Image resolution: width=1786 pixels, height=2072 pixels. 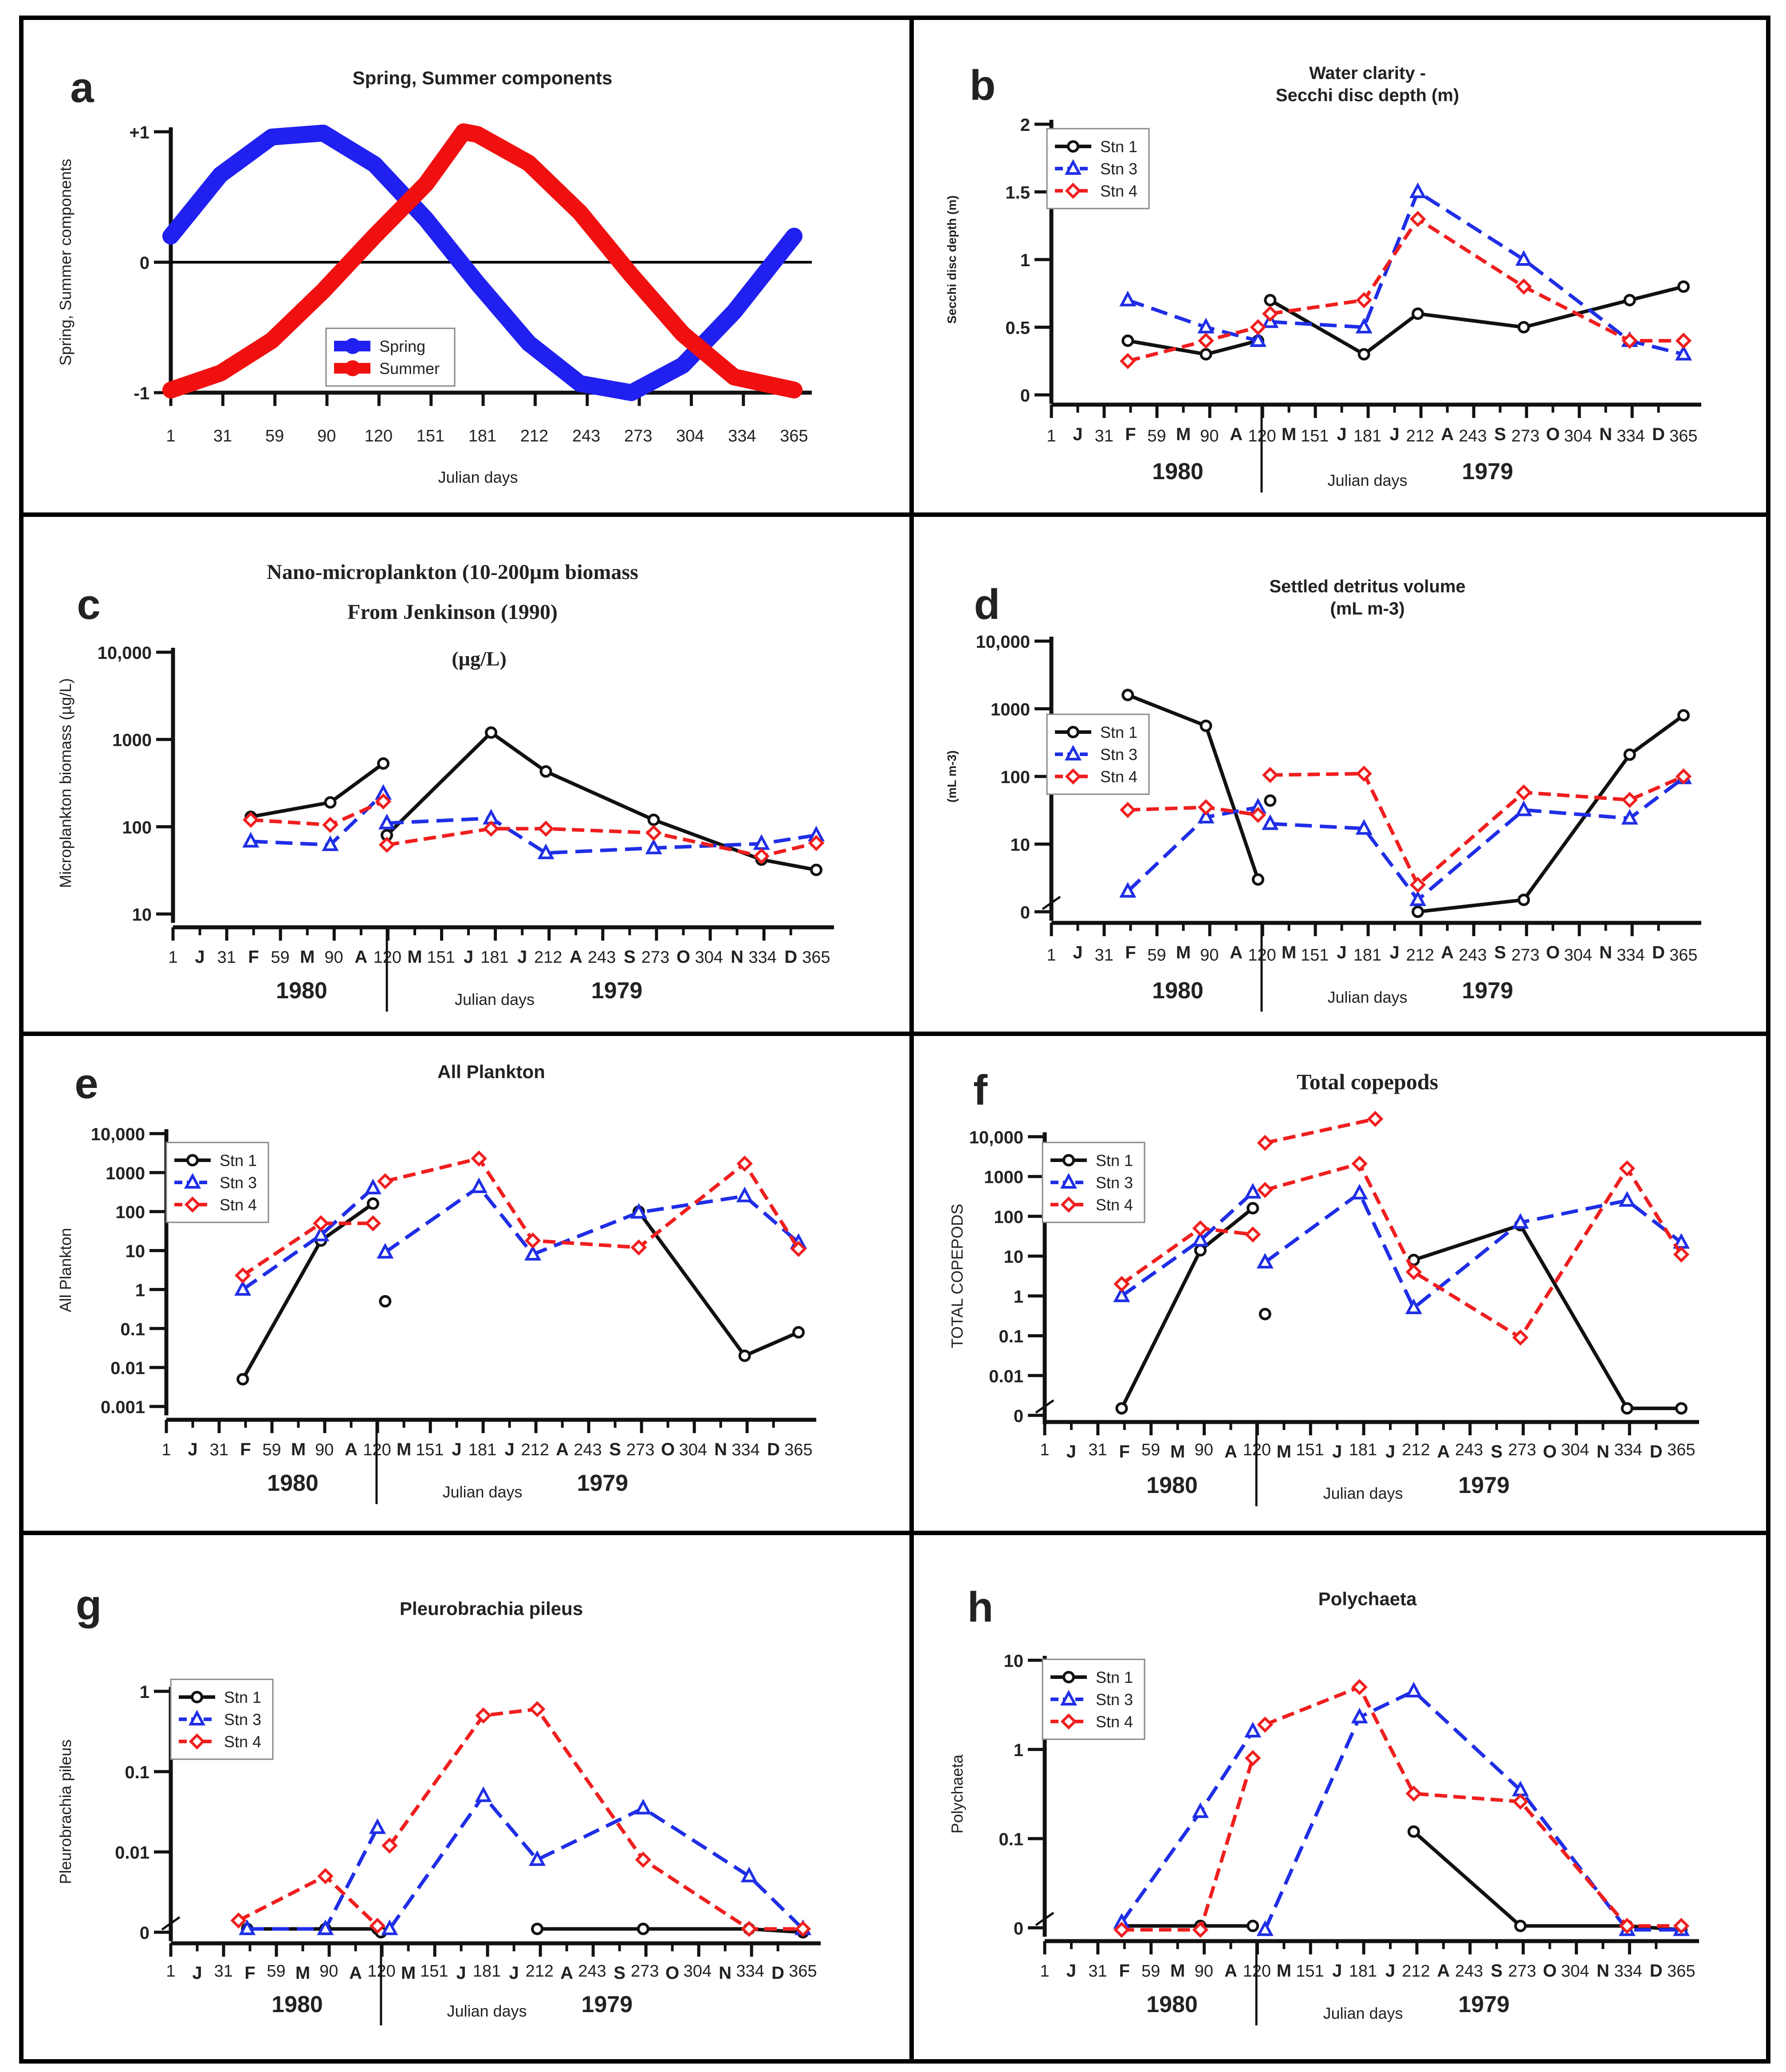 I want to click on panel-letter: h, so click(x=981, y=1608).